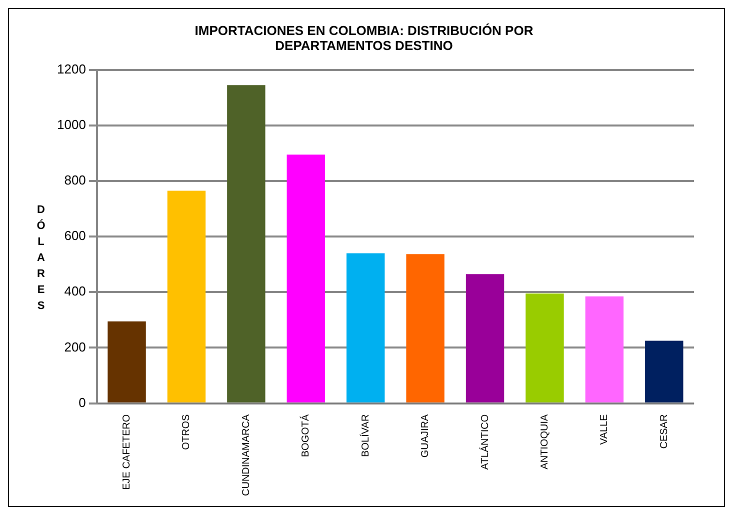 The image size is (731, 515). Describe the element at coordinates (246, 455) in the screenshot. I see `x-tick-label: CUNDINAMARCA` at that location.